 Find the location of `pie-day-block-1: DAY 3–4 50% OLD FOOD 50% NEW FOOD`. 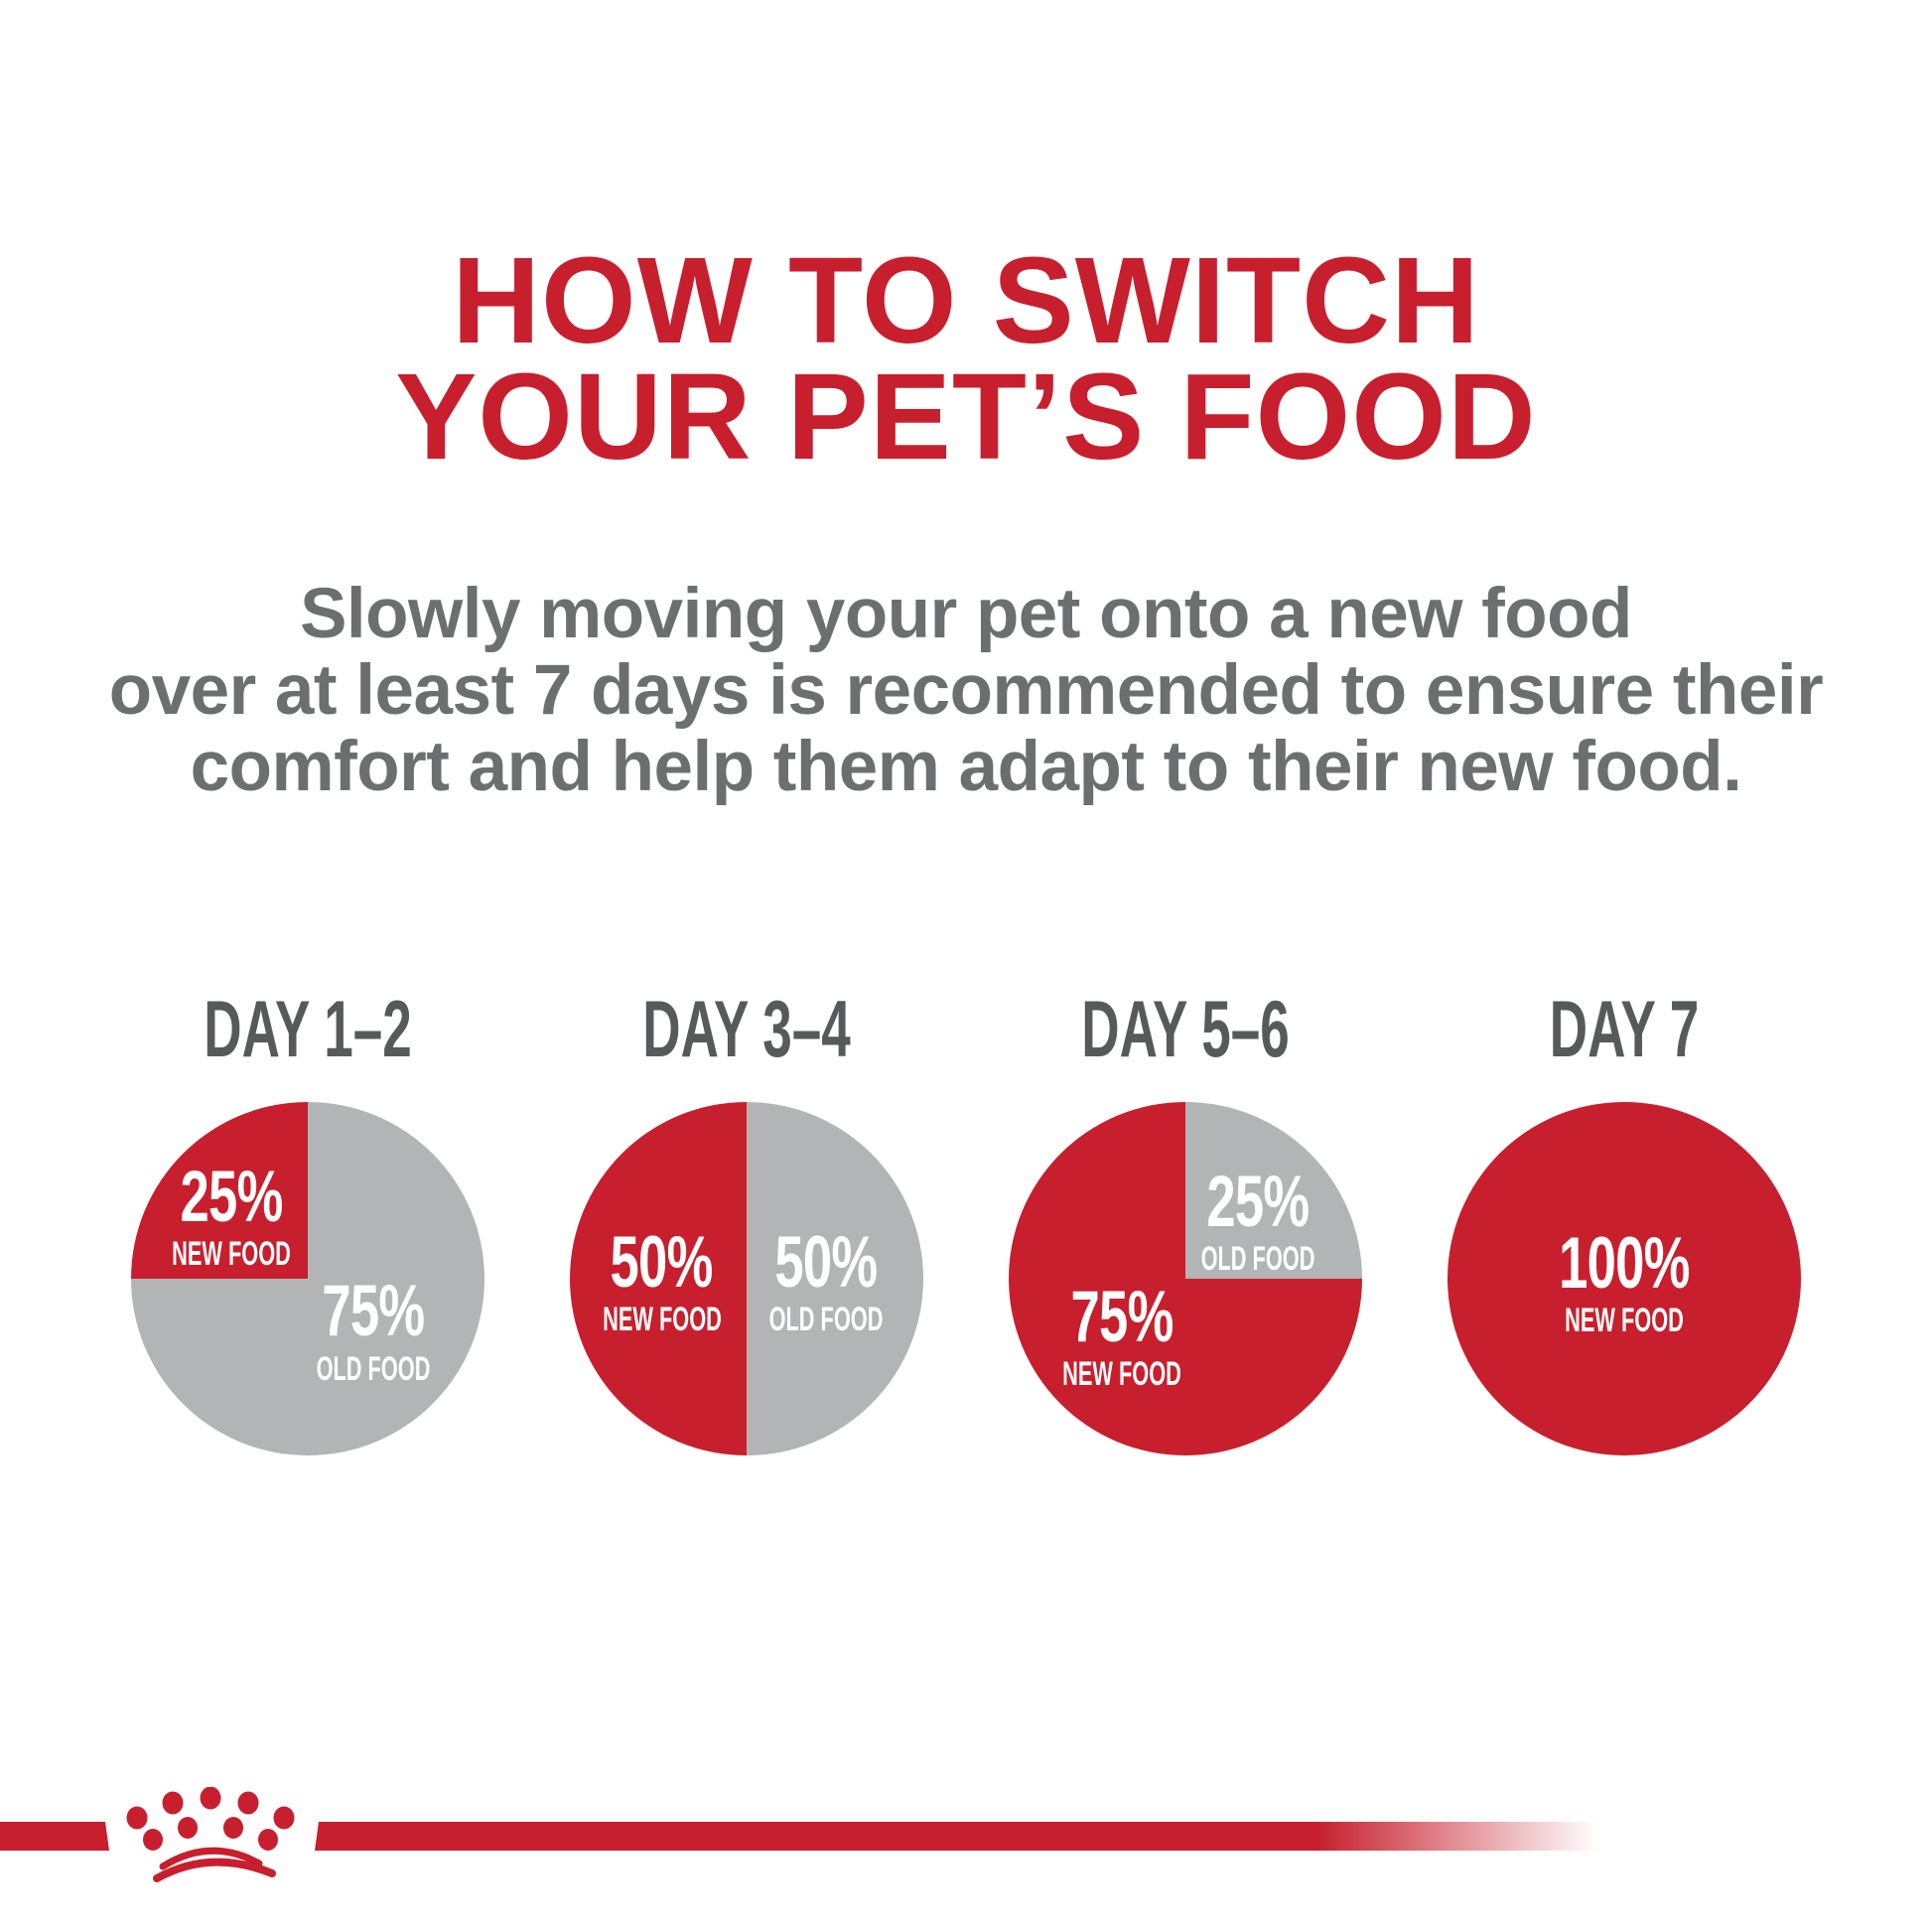

pie-day-block-1: DAY 3–4 50% OLD FOOD 50% NEW FOOD is located at coordinates (747, 1221).